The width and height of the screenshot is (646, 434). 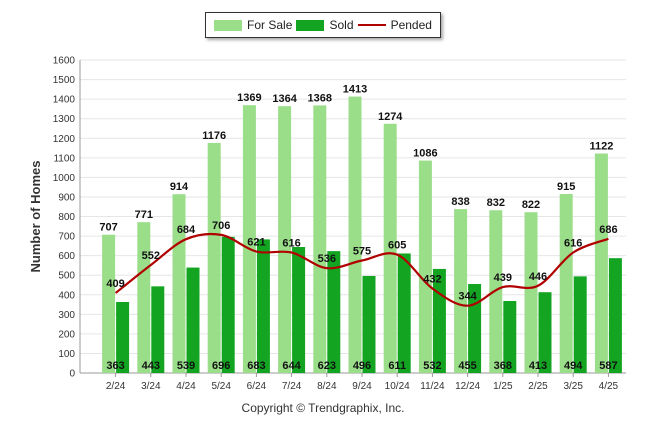 I want to click on legend-item-pended: Pended, so click(x=394, y=25).